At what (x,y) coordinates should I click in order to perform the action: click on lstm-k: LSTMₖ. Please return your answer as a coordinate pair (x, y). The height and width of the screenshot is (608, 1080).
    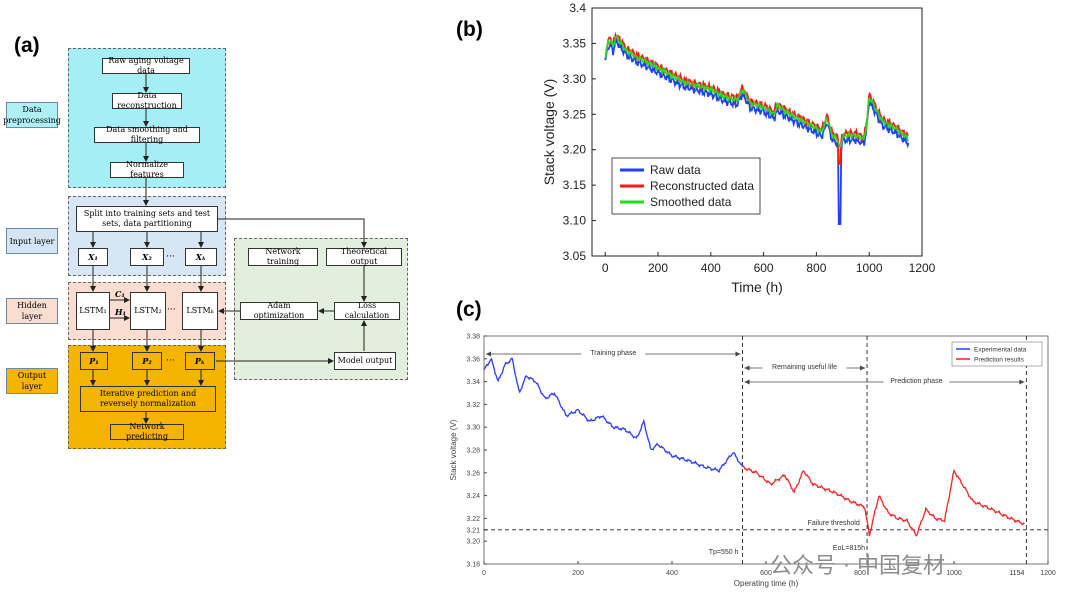
    Looking at the image, I should click on (200, 311).